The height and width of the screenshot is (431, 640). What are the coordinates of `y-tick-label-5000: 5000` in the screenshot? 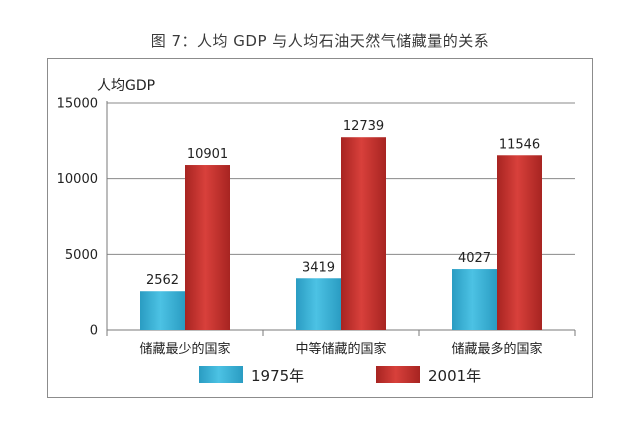 It's located at (81, 255).